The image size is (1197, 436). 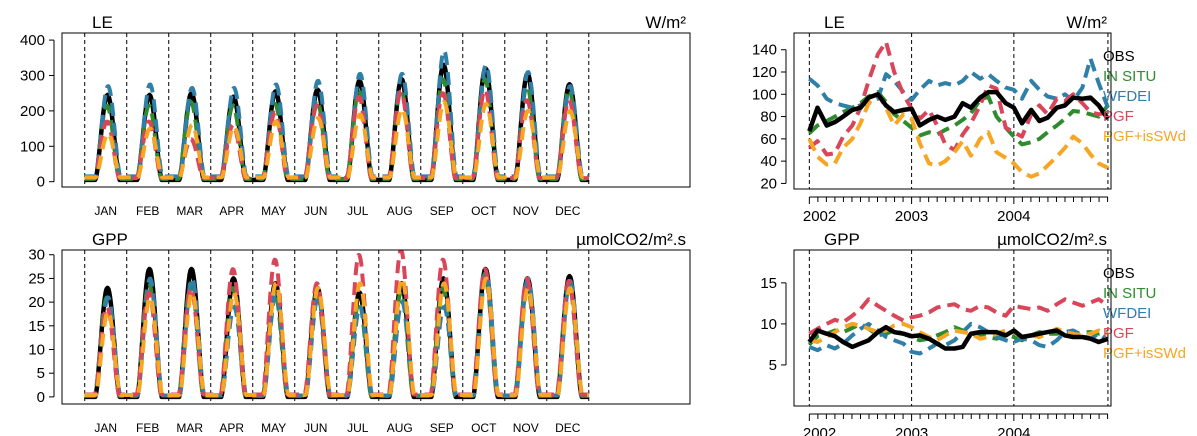 I want to click on y-tick-label: 300, so click(x=32, y=75).